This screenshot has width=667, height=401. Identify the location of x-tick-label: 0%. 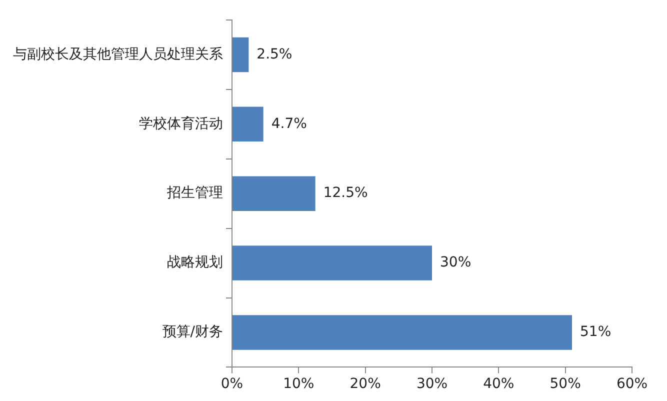
(232, 384).